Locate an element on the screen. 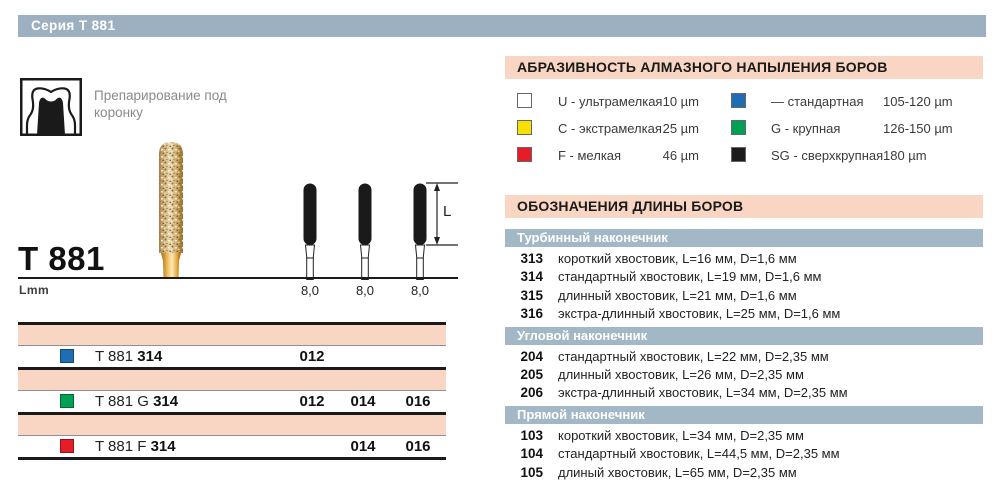  product-title: T 881 is located at coordinates (61, 258).